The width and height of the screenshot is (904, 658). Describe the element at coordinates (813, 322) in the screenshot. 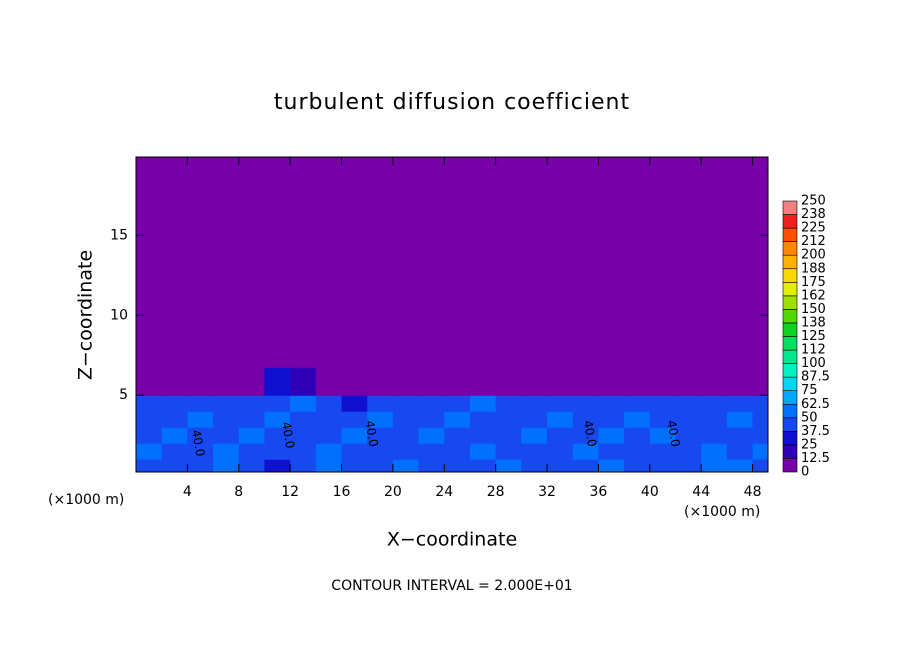

I see `colorbar-label: 138` at that location.